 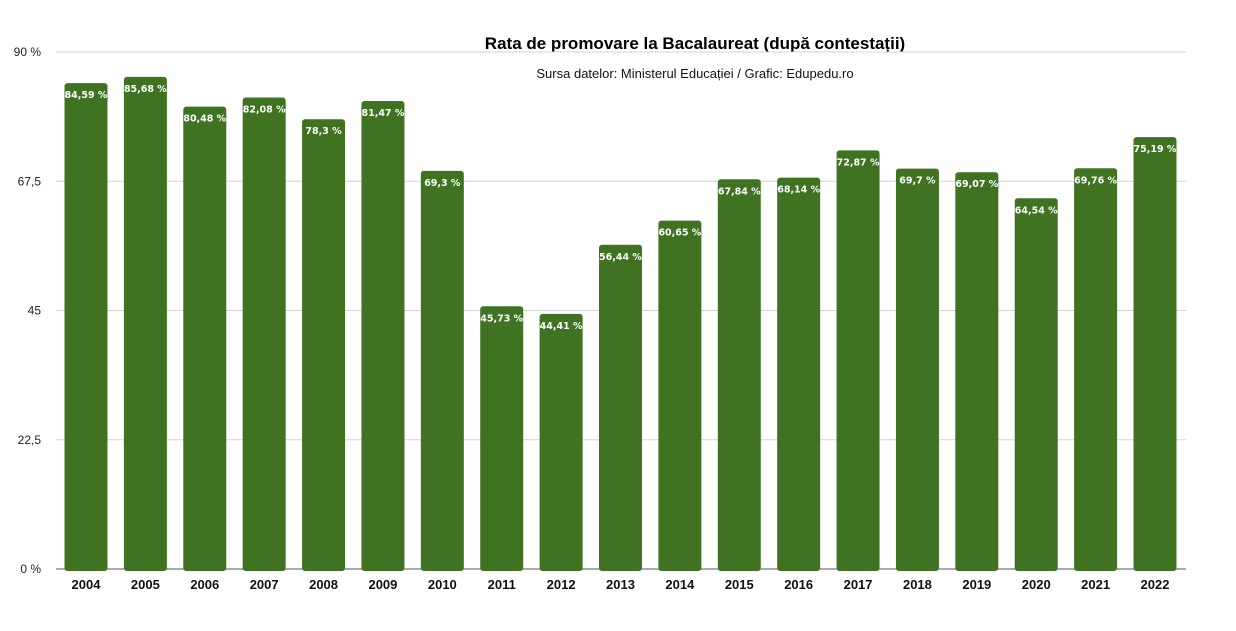 I want to click on x-tick-label: 2022, so click(x=1155, y=584).